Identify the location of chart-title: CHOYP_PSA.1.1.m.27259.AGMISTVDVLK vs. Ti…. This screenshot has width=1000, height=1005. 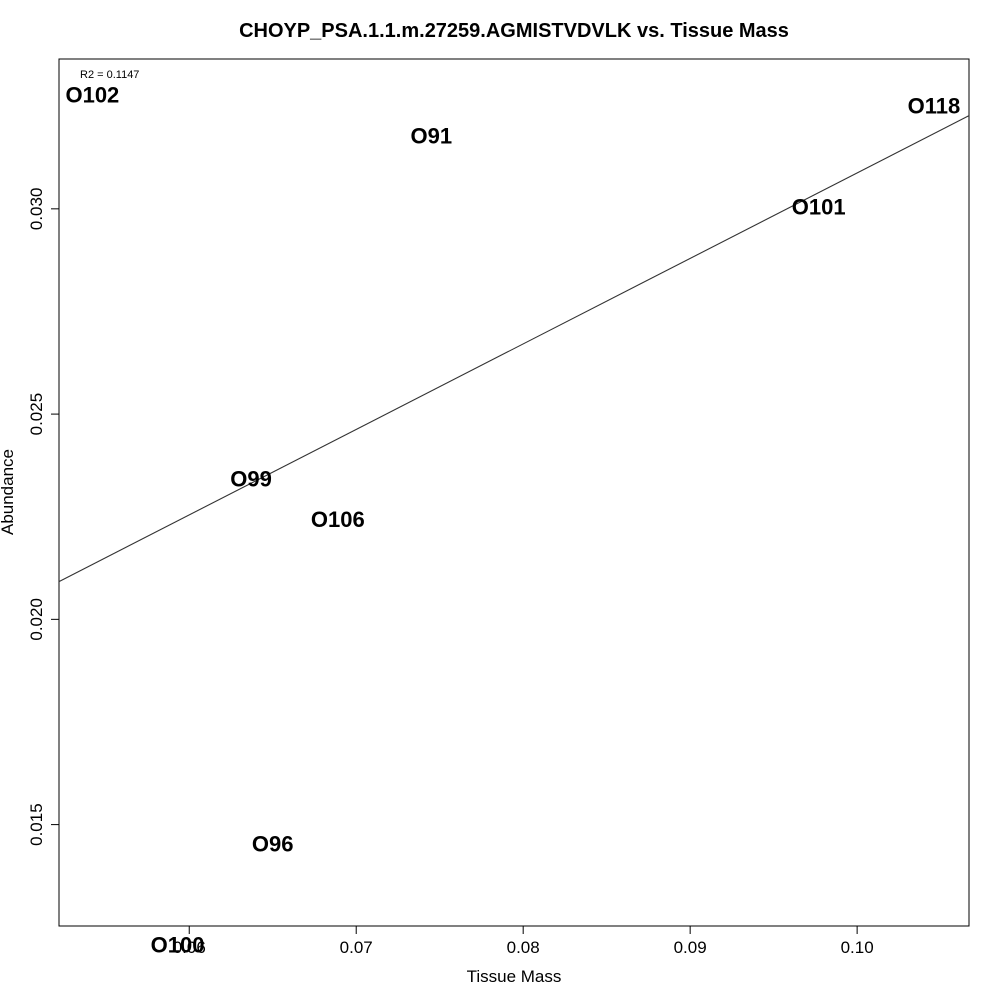
(514, 31).